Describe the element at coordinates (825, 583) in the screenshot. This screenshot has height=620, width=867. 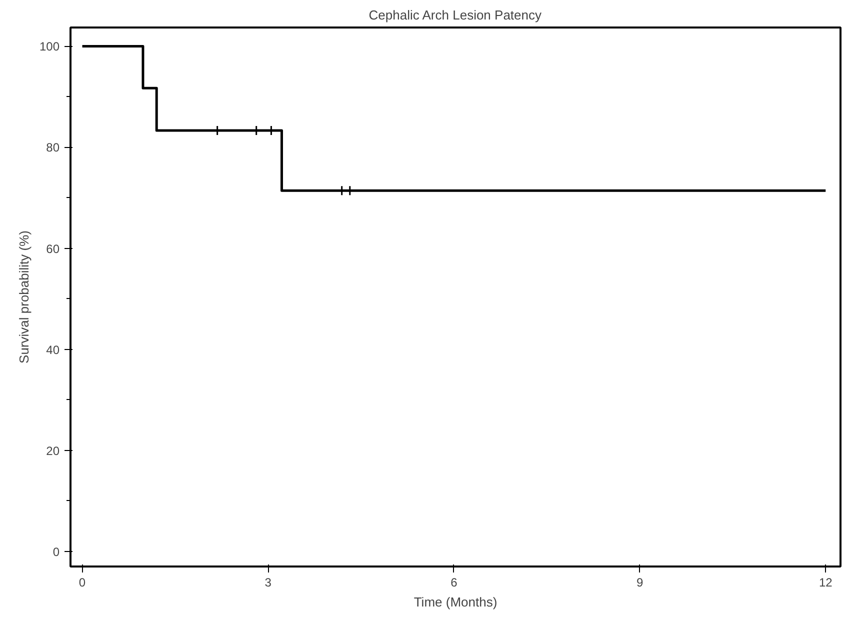
I see `x-tick-label: 12` at that location.